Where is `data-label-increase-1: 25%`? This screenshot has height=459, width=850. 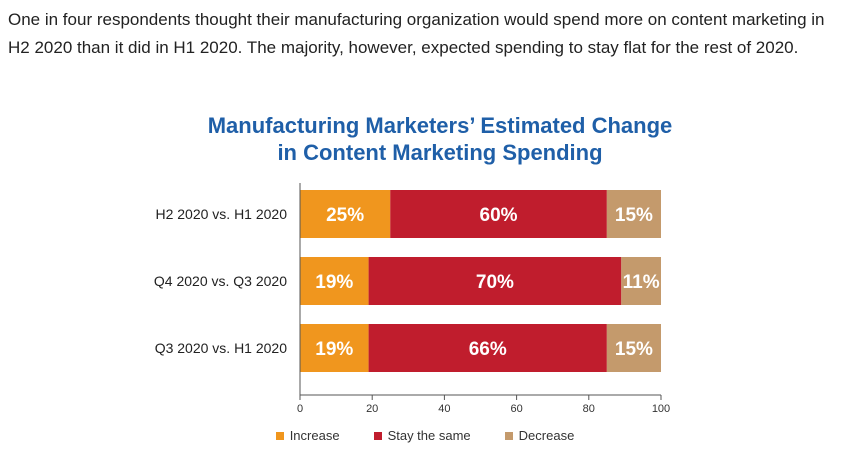
data-label-increase-1: 25% is located at coordinates (345, 215).